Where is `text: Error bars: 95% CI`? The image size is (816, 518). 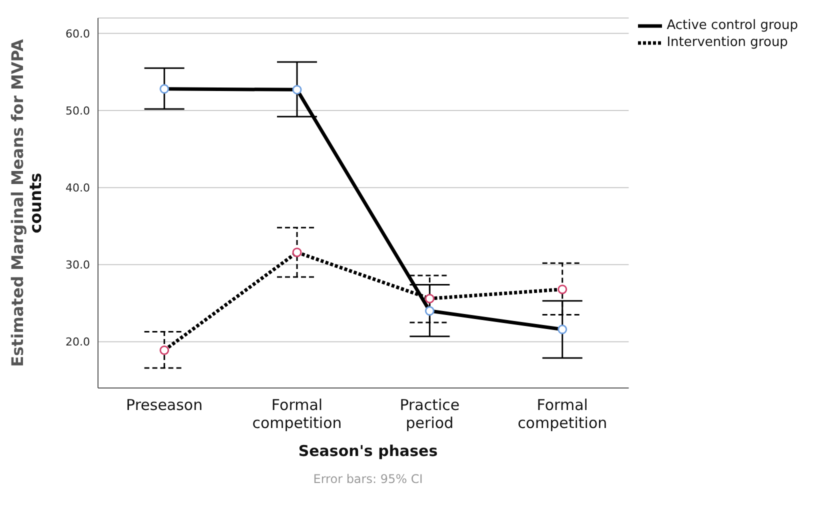
text: Error bars: 95% CI is located at coordinates (368, 479).